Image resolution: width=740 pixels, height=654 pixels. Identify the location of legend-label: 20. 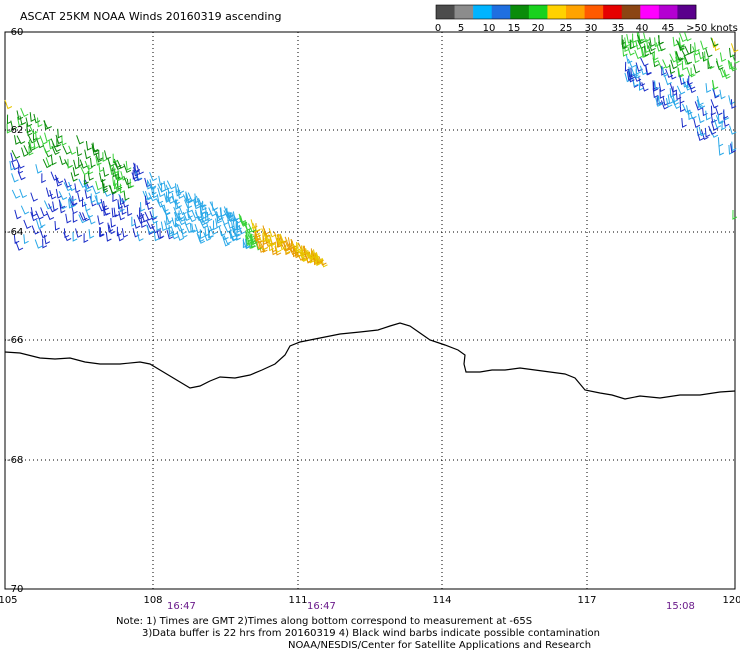
(538, 28).